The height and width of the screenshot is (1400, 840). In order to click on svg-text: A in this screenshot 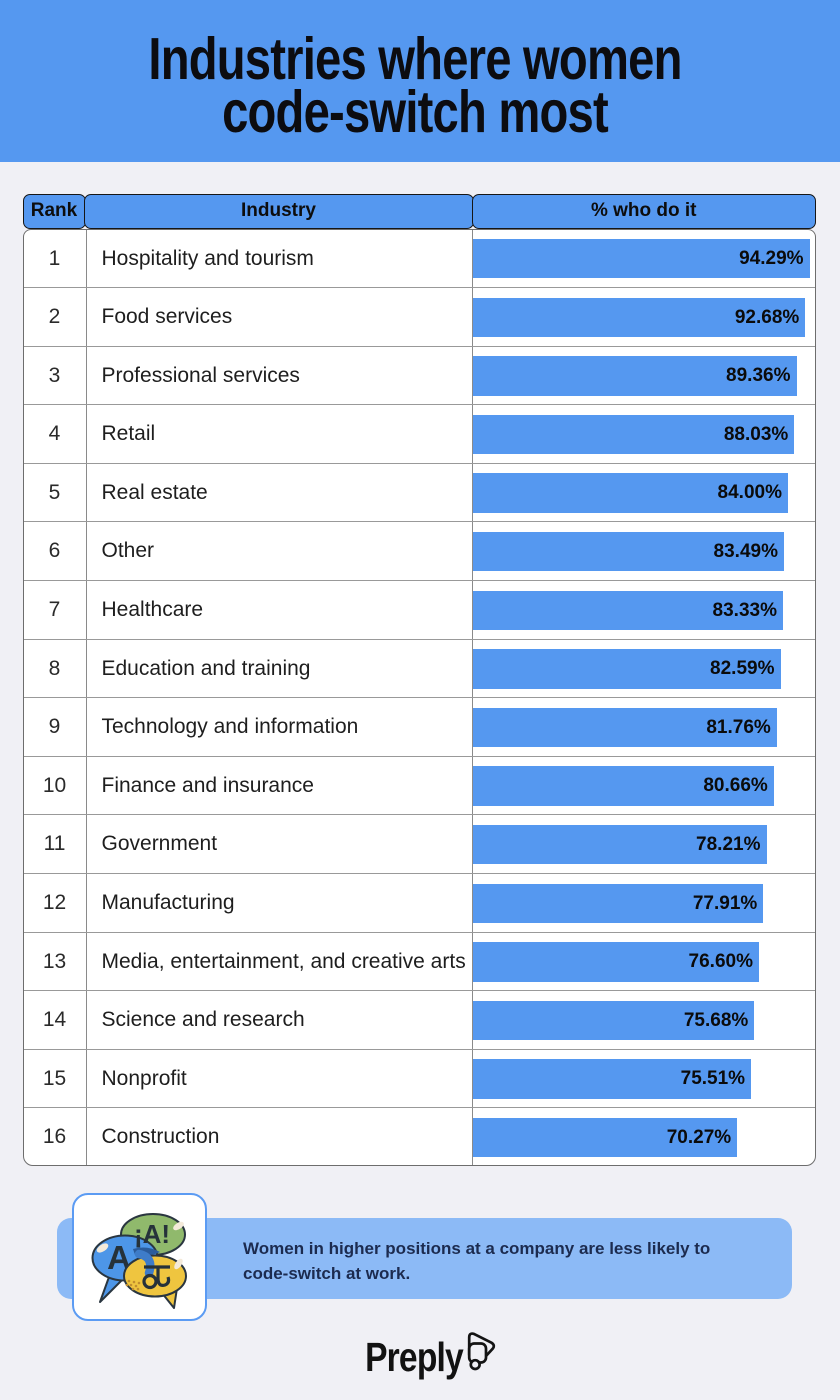, I will do `click(119, 1257)`.